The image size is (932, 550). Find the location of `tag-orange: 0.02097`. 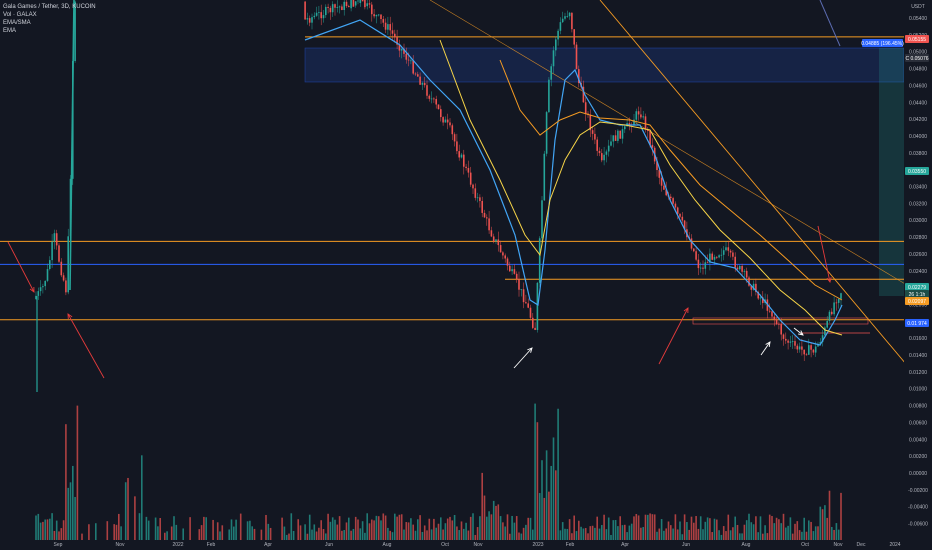

tag-orange: 0.02097 is located at coordinates (917, 302).